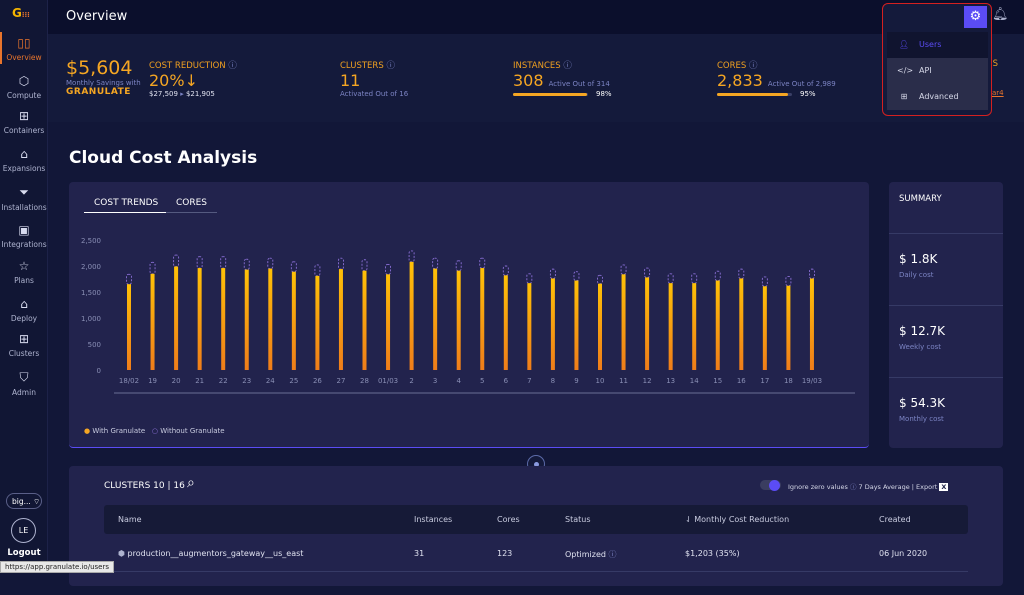 This screenshot has height=595, width=1024. Describe the element at coordinates (895, 519) in the screenshot. I see `col-created: Created` at that location.